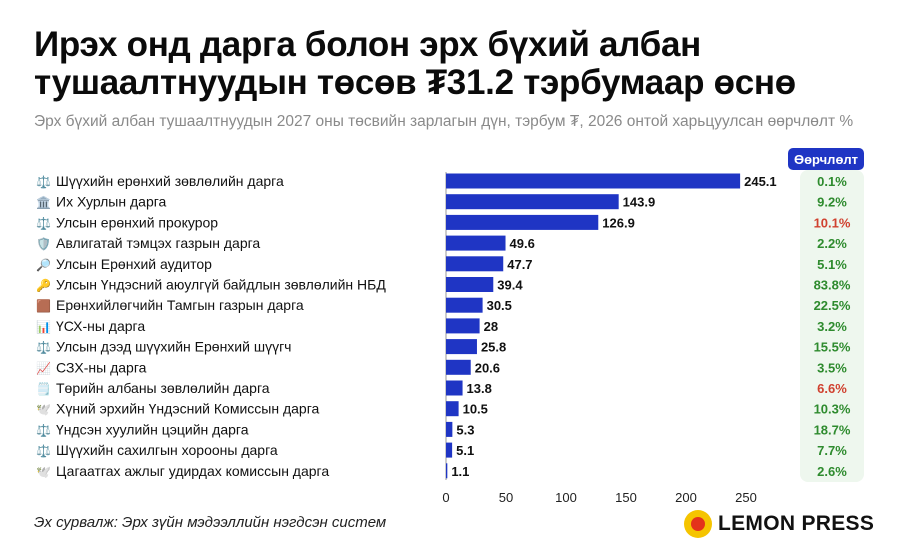 The height and width of the screenshot is (556, 900). What do you see at coordinates (465, 450) in the screenshot?
I see `value-label: 5.1` at bounding box center [465, 450].